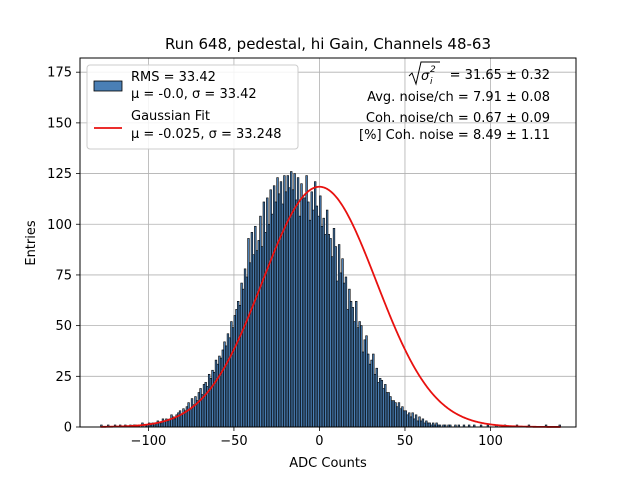 The height and width of the screenshot is (480, 640). I want to click on x-tick-label: 100, so click(490, 441).